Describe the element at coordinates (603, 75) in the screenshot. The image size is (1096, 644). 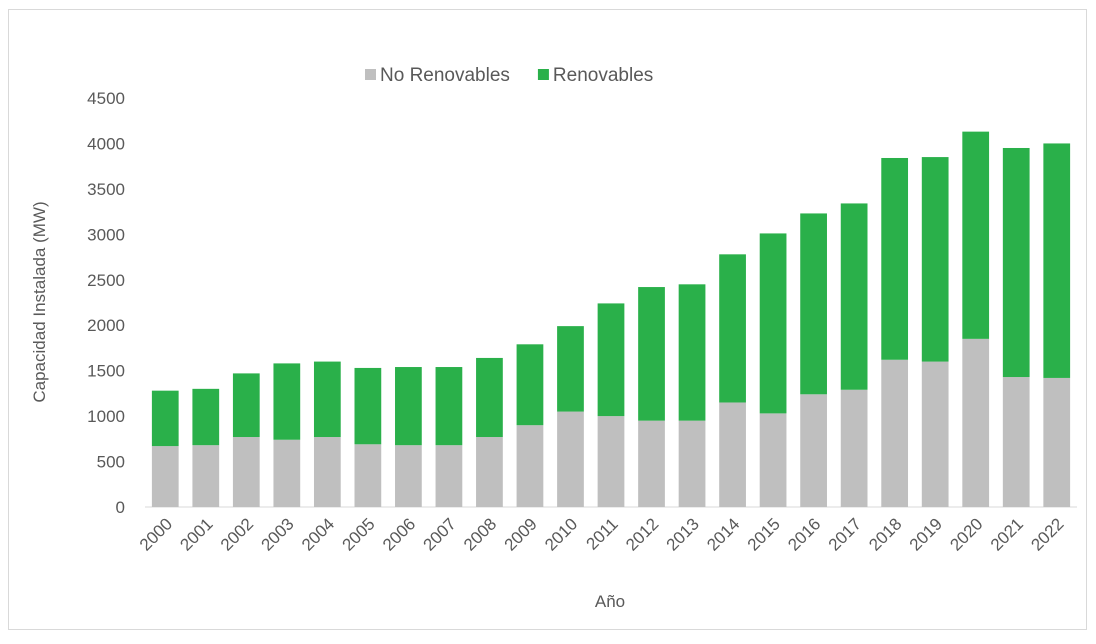
I see `legend-label: Renovables` at that location.